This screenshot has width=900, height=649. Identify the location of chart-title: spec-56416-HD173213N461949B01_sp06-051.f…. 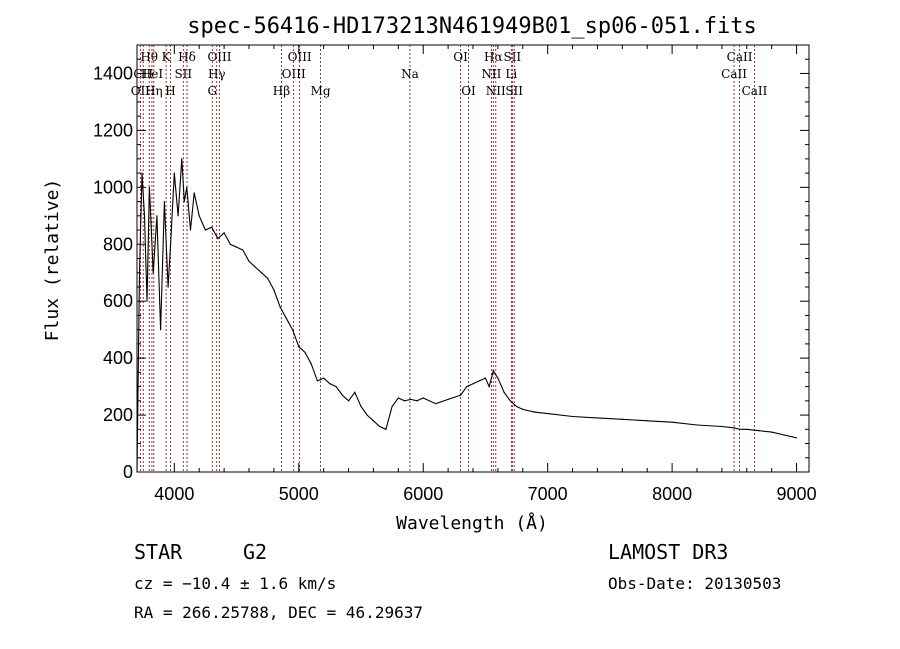
(472, 26).